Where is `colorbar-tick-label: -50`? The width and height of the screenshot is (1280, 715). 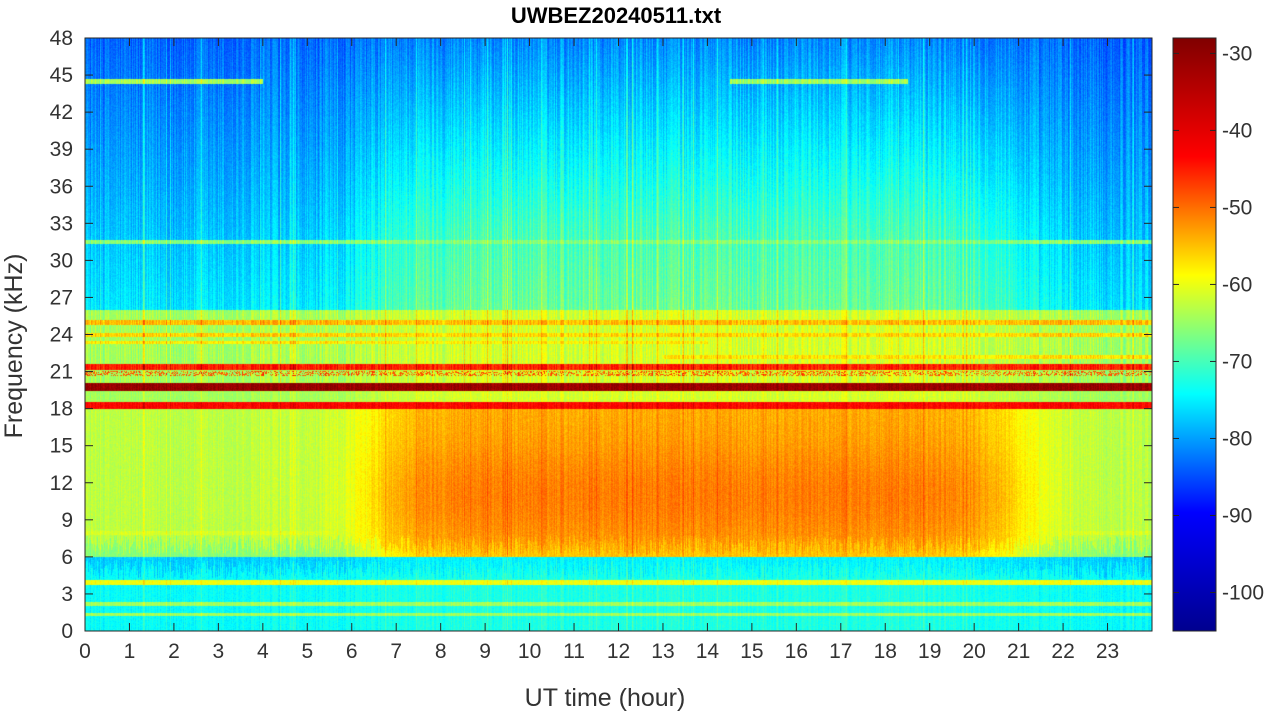
colorbar-tick-label: -50 is located at coordinates (1237, 207).